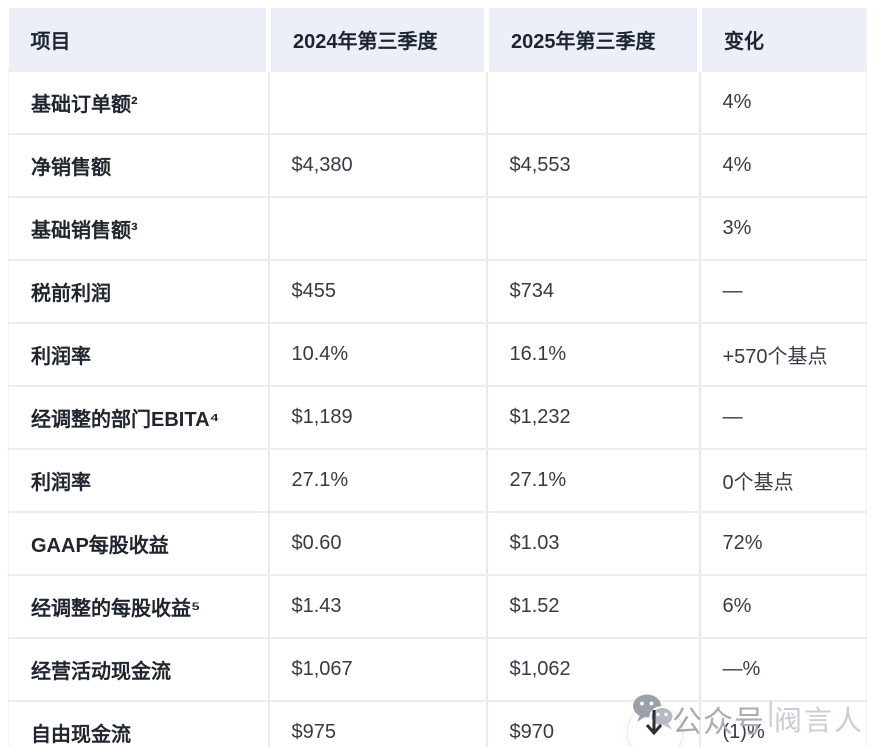 The width and height of the screenshot is (875, 747). I want to click on row-label: 自由现金流, so click(139, 724).